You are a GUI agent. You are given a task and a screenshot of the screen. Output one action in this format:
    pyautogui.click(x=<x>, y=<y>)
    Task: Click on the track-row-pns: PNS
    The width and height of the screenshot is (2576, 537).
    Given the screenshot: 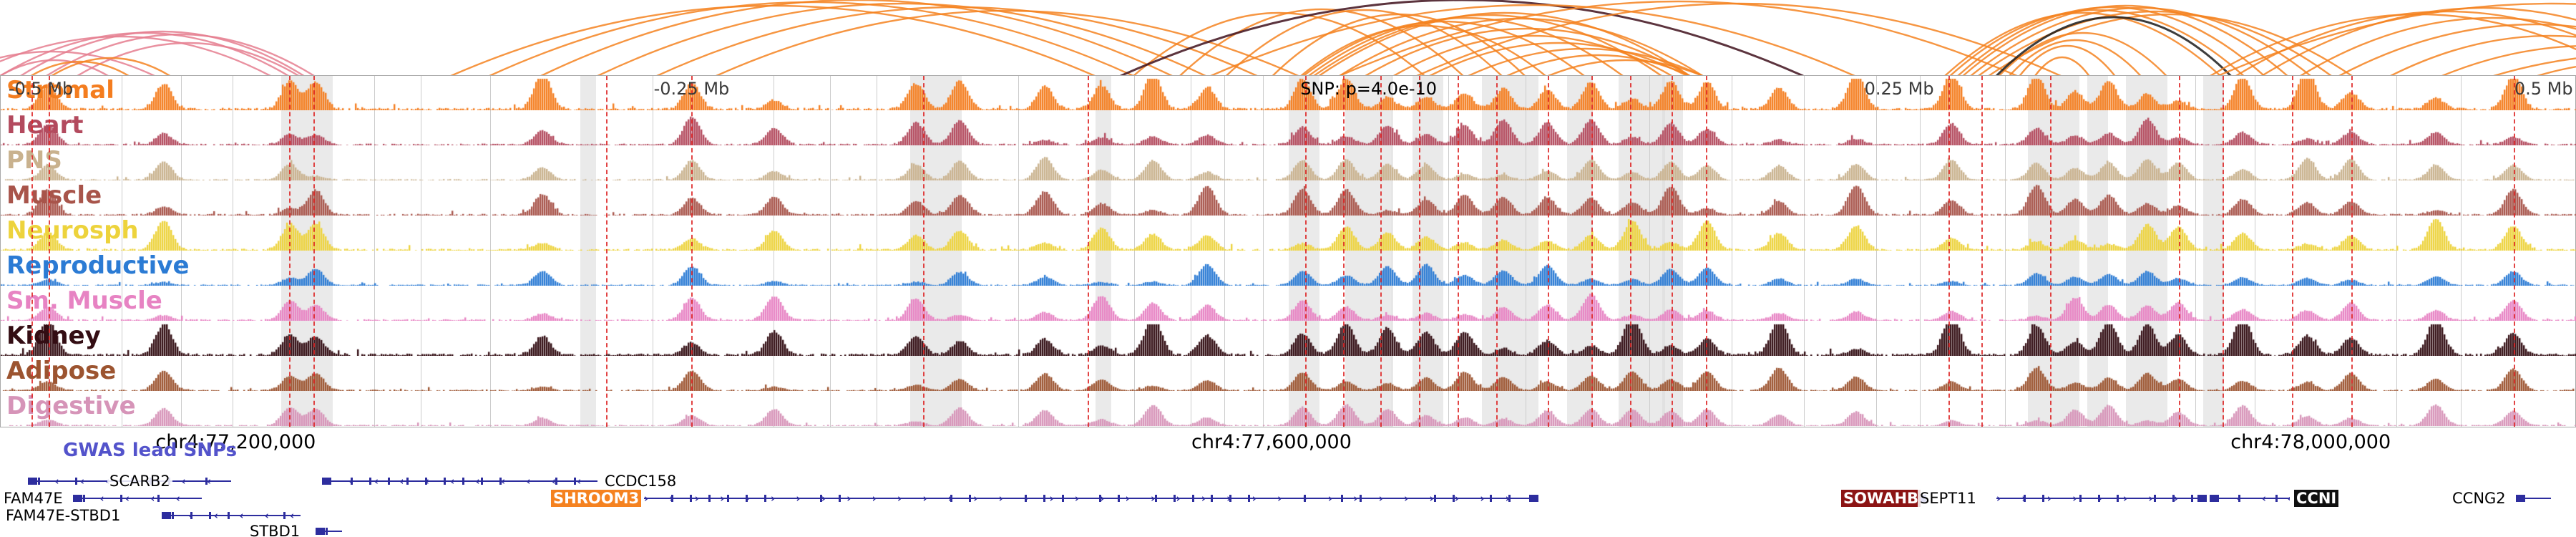 What is the action you would take?
    pyautogui.click(x=1288, y=163)
    